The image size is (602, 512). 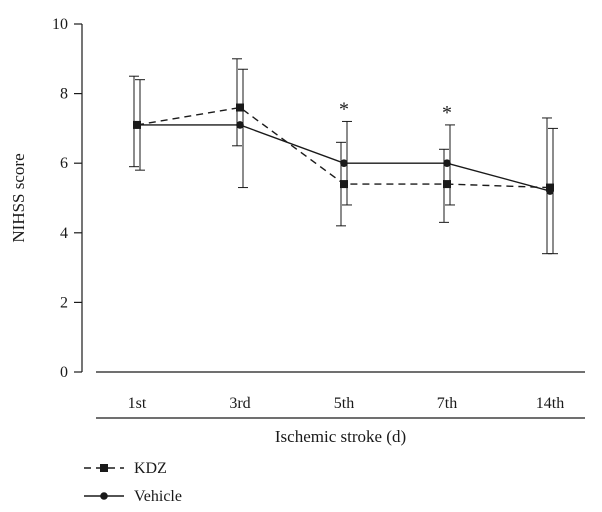 I want to click on legend-label-kdz: KDZ, so click(x=150, y=468).